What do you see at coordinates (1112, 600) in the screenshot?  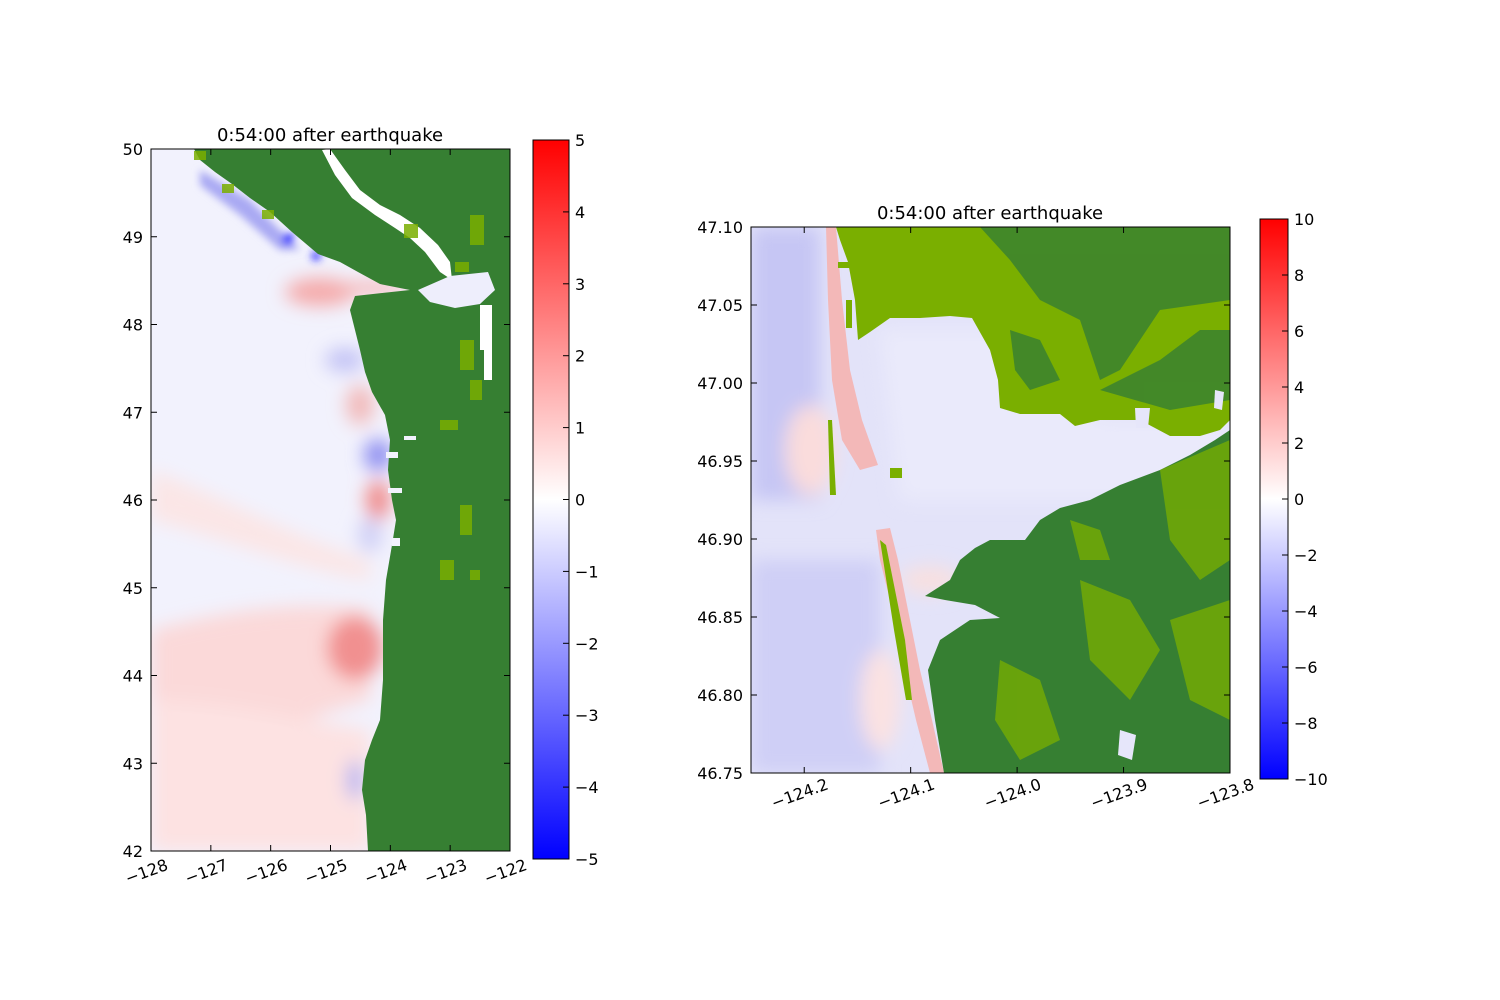 I see `right-land-south-relief` at bounding box center [1112, 600].